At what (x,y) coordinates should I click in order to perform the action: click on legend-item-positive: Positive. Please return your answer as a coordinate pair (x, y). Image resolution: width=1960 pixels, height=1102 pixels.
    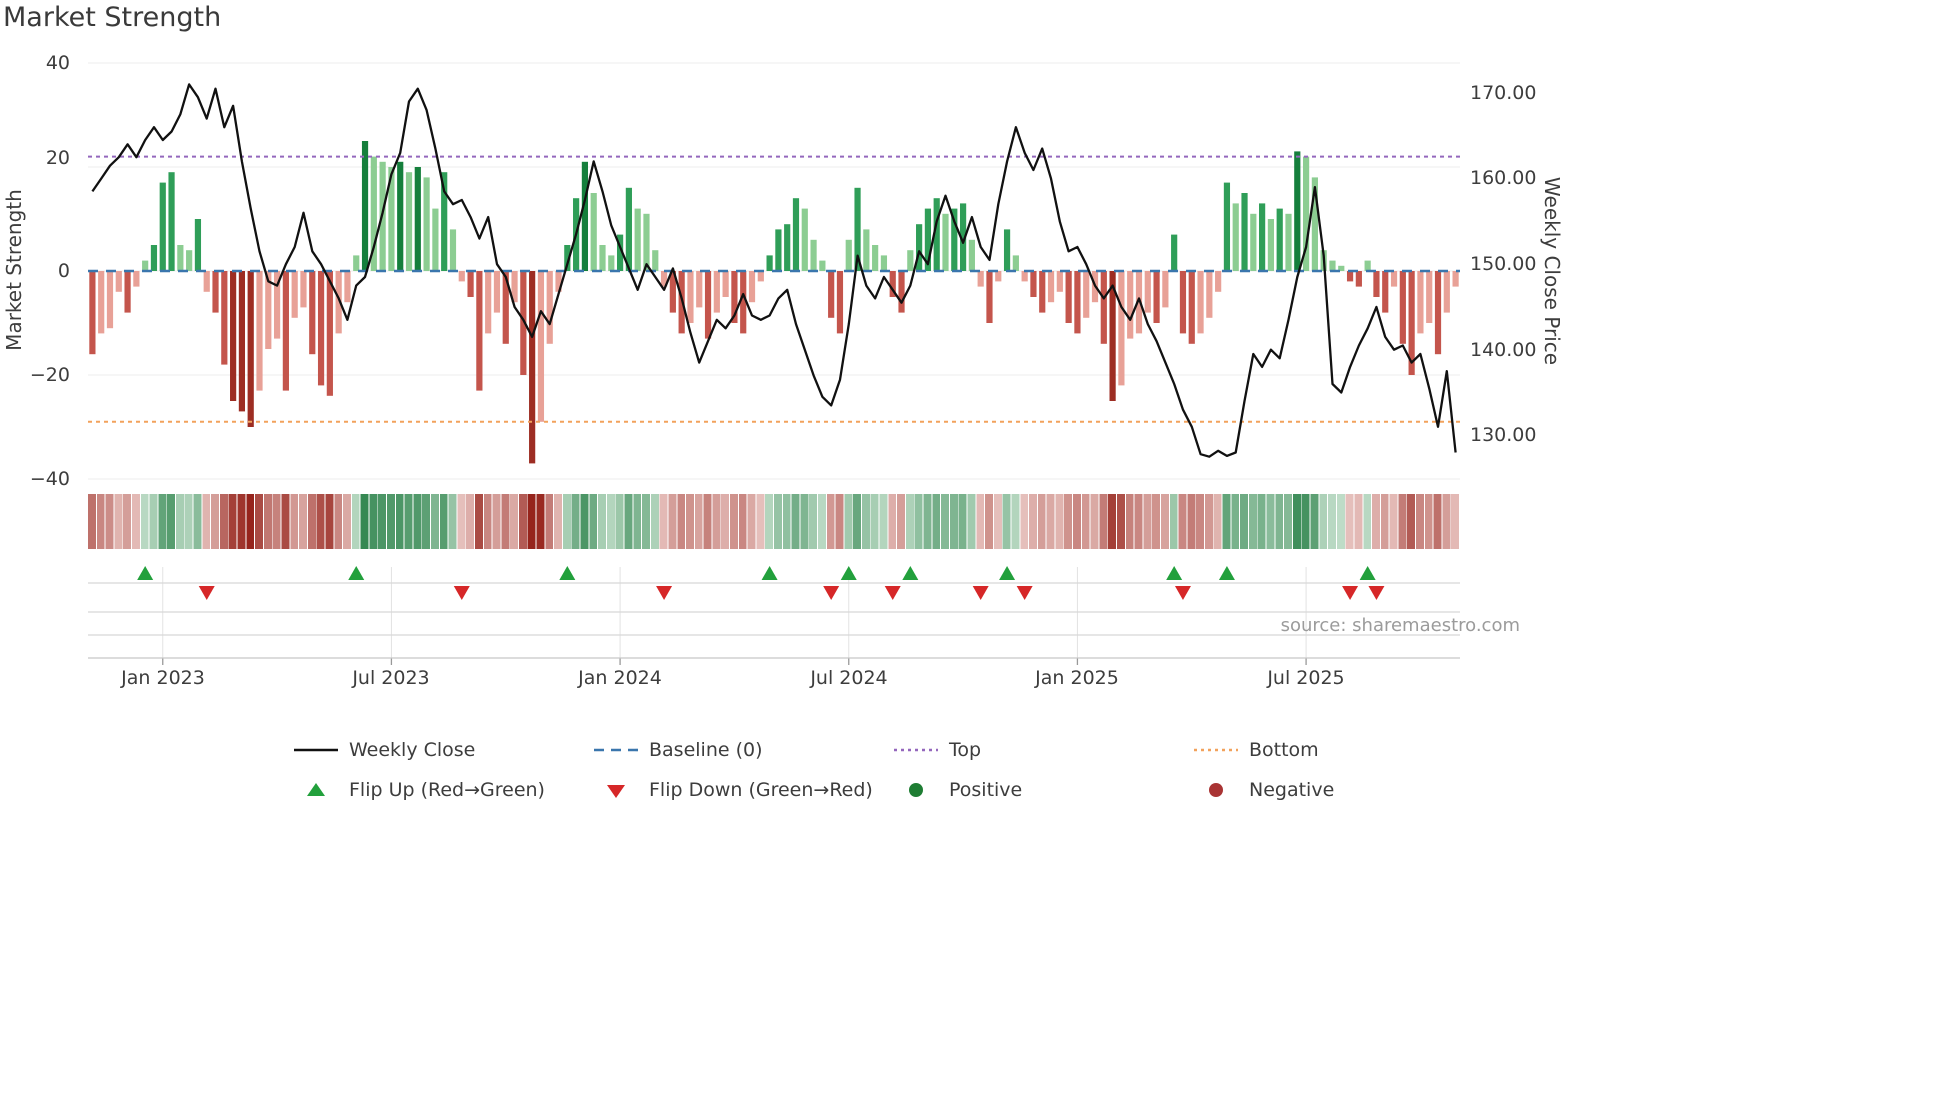
    Looking at the image, I should click on (1042, 790).